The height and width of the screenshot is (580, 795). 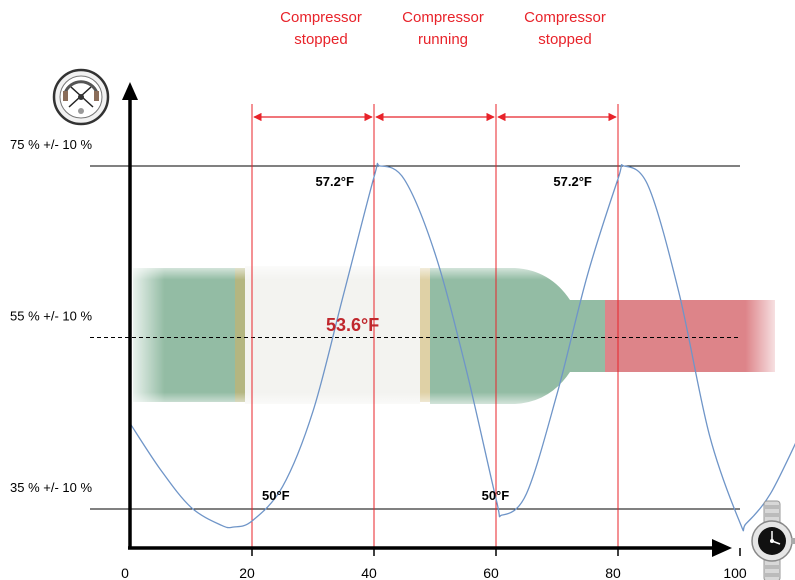 I want to click on reference-line-label: 35 % +/- 10 %, so click(x=51, y=487).